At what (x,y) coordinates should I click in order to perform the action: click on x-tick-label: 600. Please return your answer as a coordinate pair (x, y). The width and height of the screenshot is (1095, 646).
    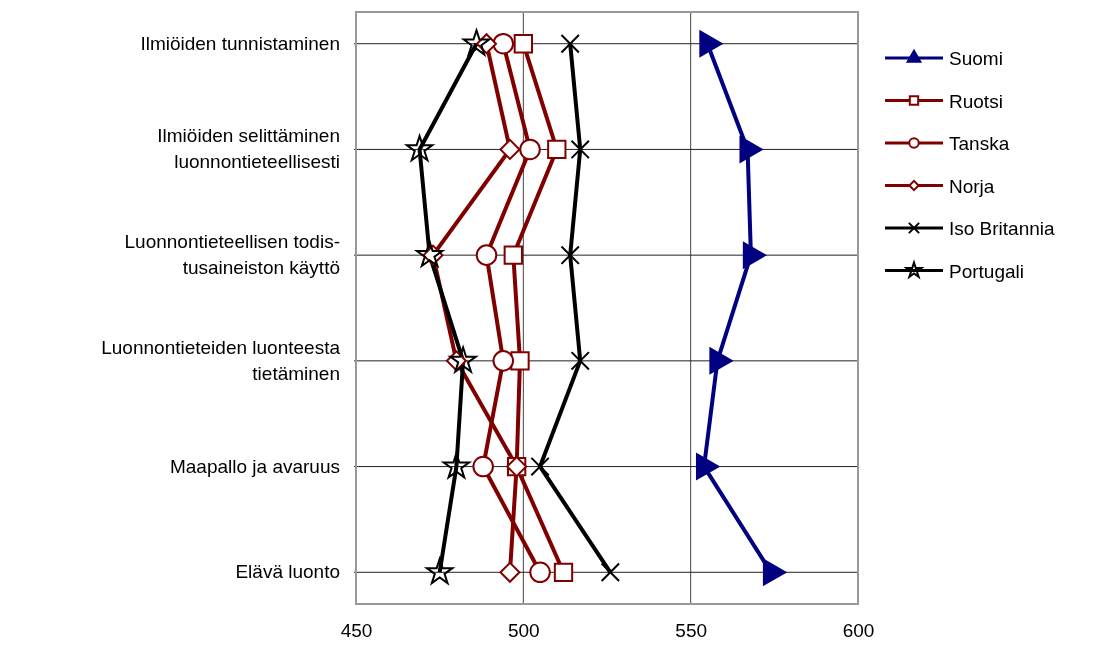
    Looking at the image, I should click on (858, 631).